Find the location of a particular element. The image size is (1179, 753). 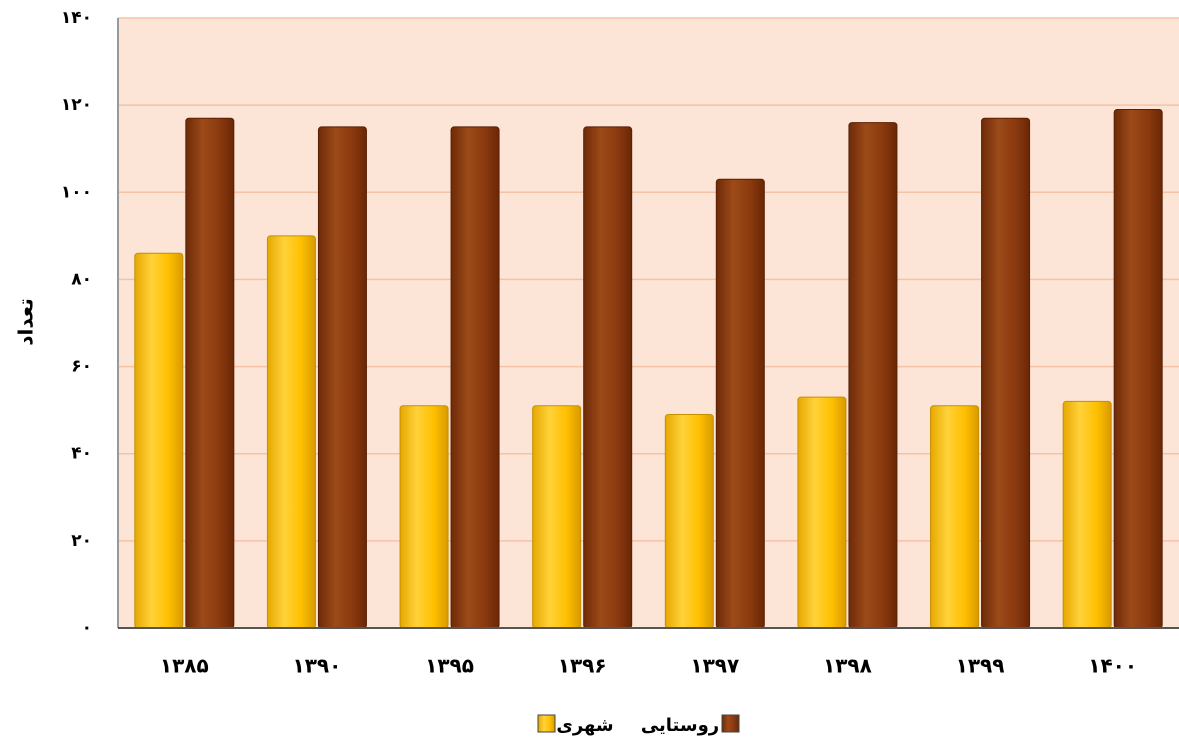

y-tick-label-0: ۰ is located at coordinates (87, 628).